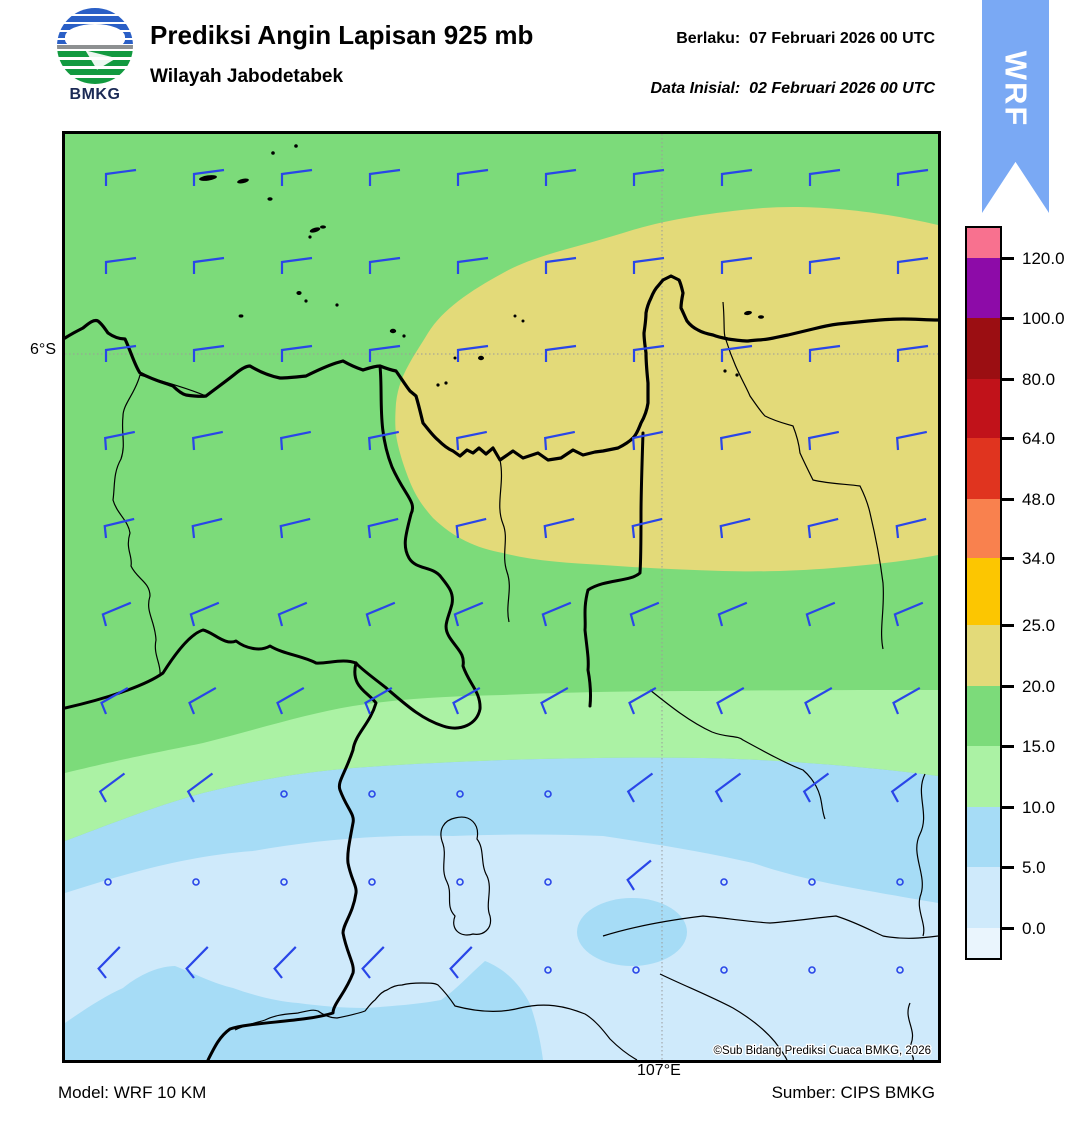  What do you see at coordinates (659, 1070) in the screenshot?
I see `longitude-label: 107°E` at bounding box center [659, 1070].